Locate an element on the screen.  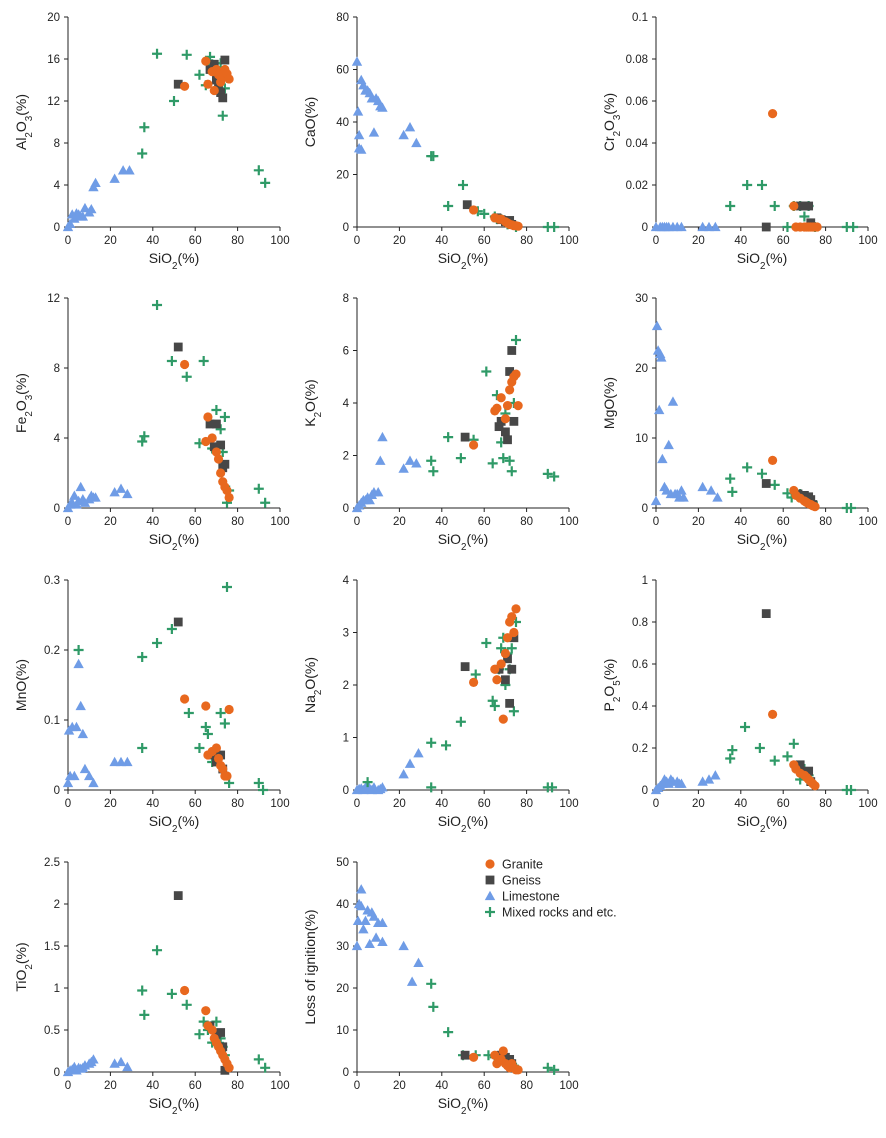
y-tick-label: 0.4 is located at coordinates (640, 707).